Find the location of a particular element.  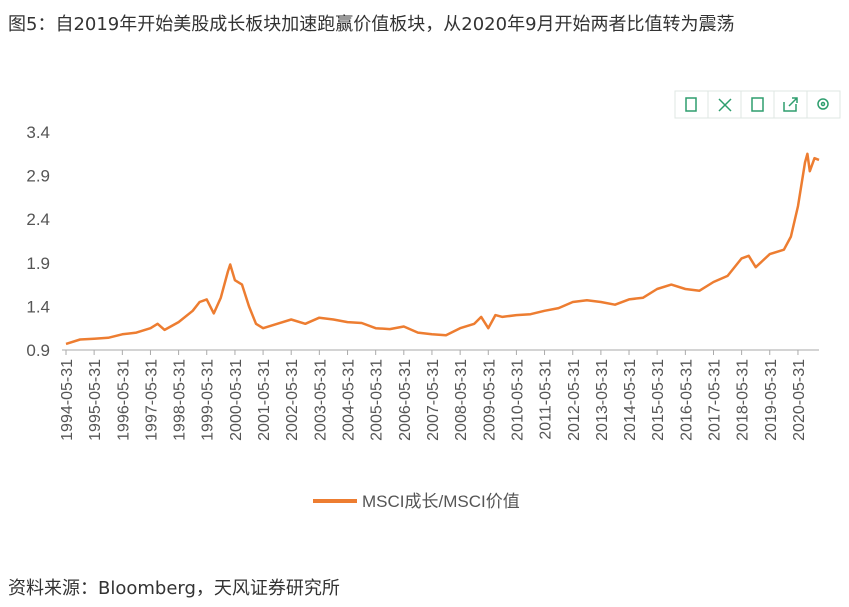

y-tick-label: 0.9 is located at coordinates (38, 350).